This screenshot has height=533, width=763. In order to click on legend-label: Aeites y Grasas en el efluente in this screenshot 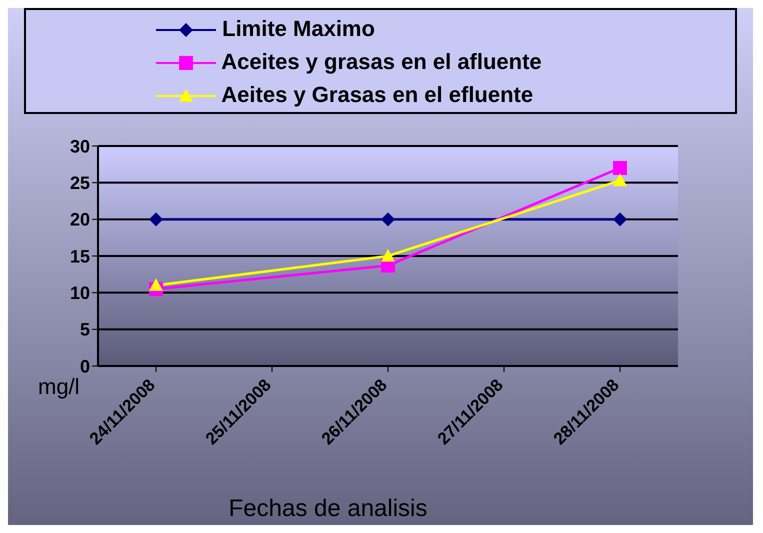, I will do `click(377, 94)`.